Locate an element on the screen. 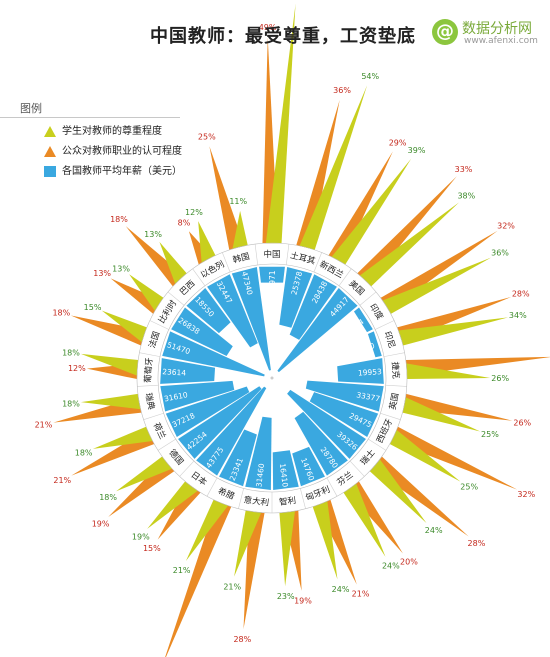 The width and height of the screenshot is (550, 657). chart-title: 中国教师：最受尊重，工资垫底 is located at coordinates (283, 36).